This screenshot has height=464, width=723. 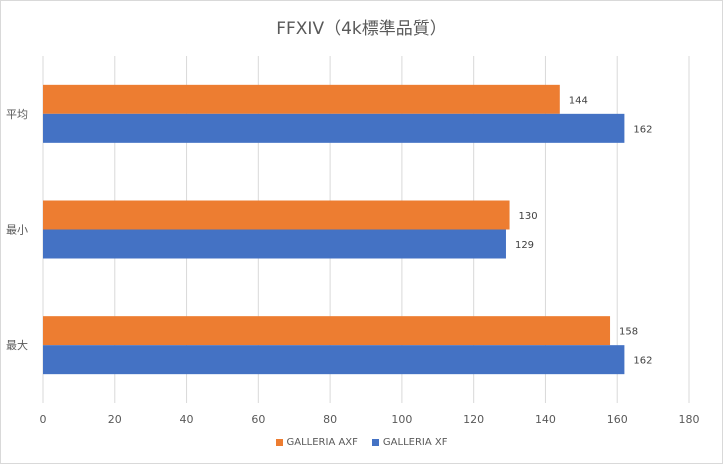 What do you see at coordinates (473, 419) in the screenshot?
I see `x-tick-label: 120` at bounding box center [473, 419].